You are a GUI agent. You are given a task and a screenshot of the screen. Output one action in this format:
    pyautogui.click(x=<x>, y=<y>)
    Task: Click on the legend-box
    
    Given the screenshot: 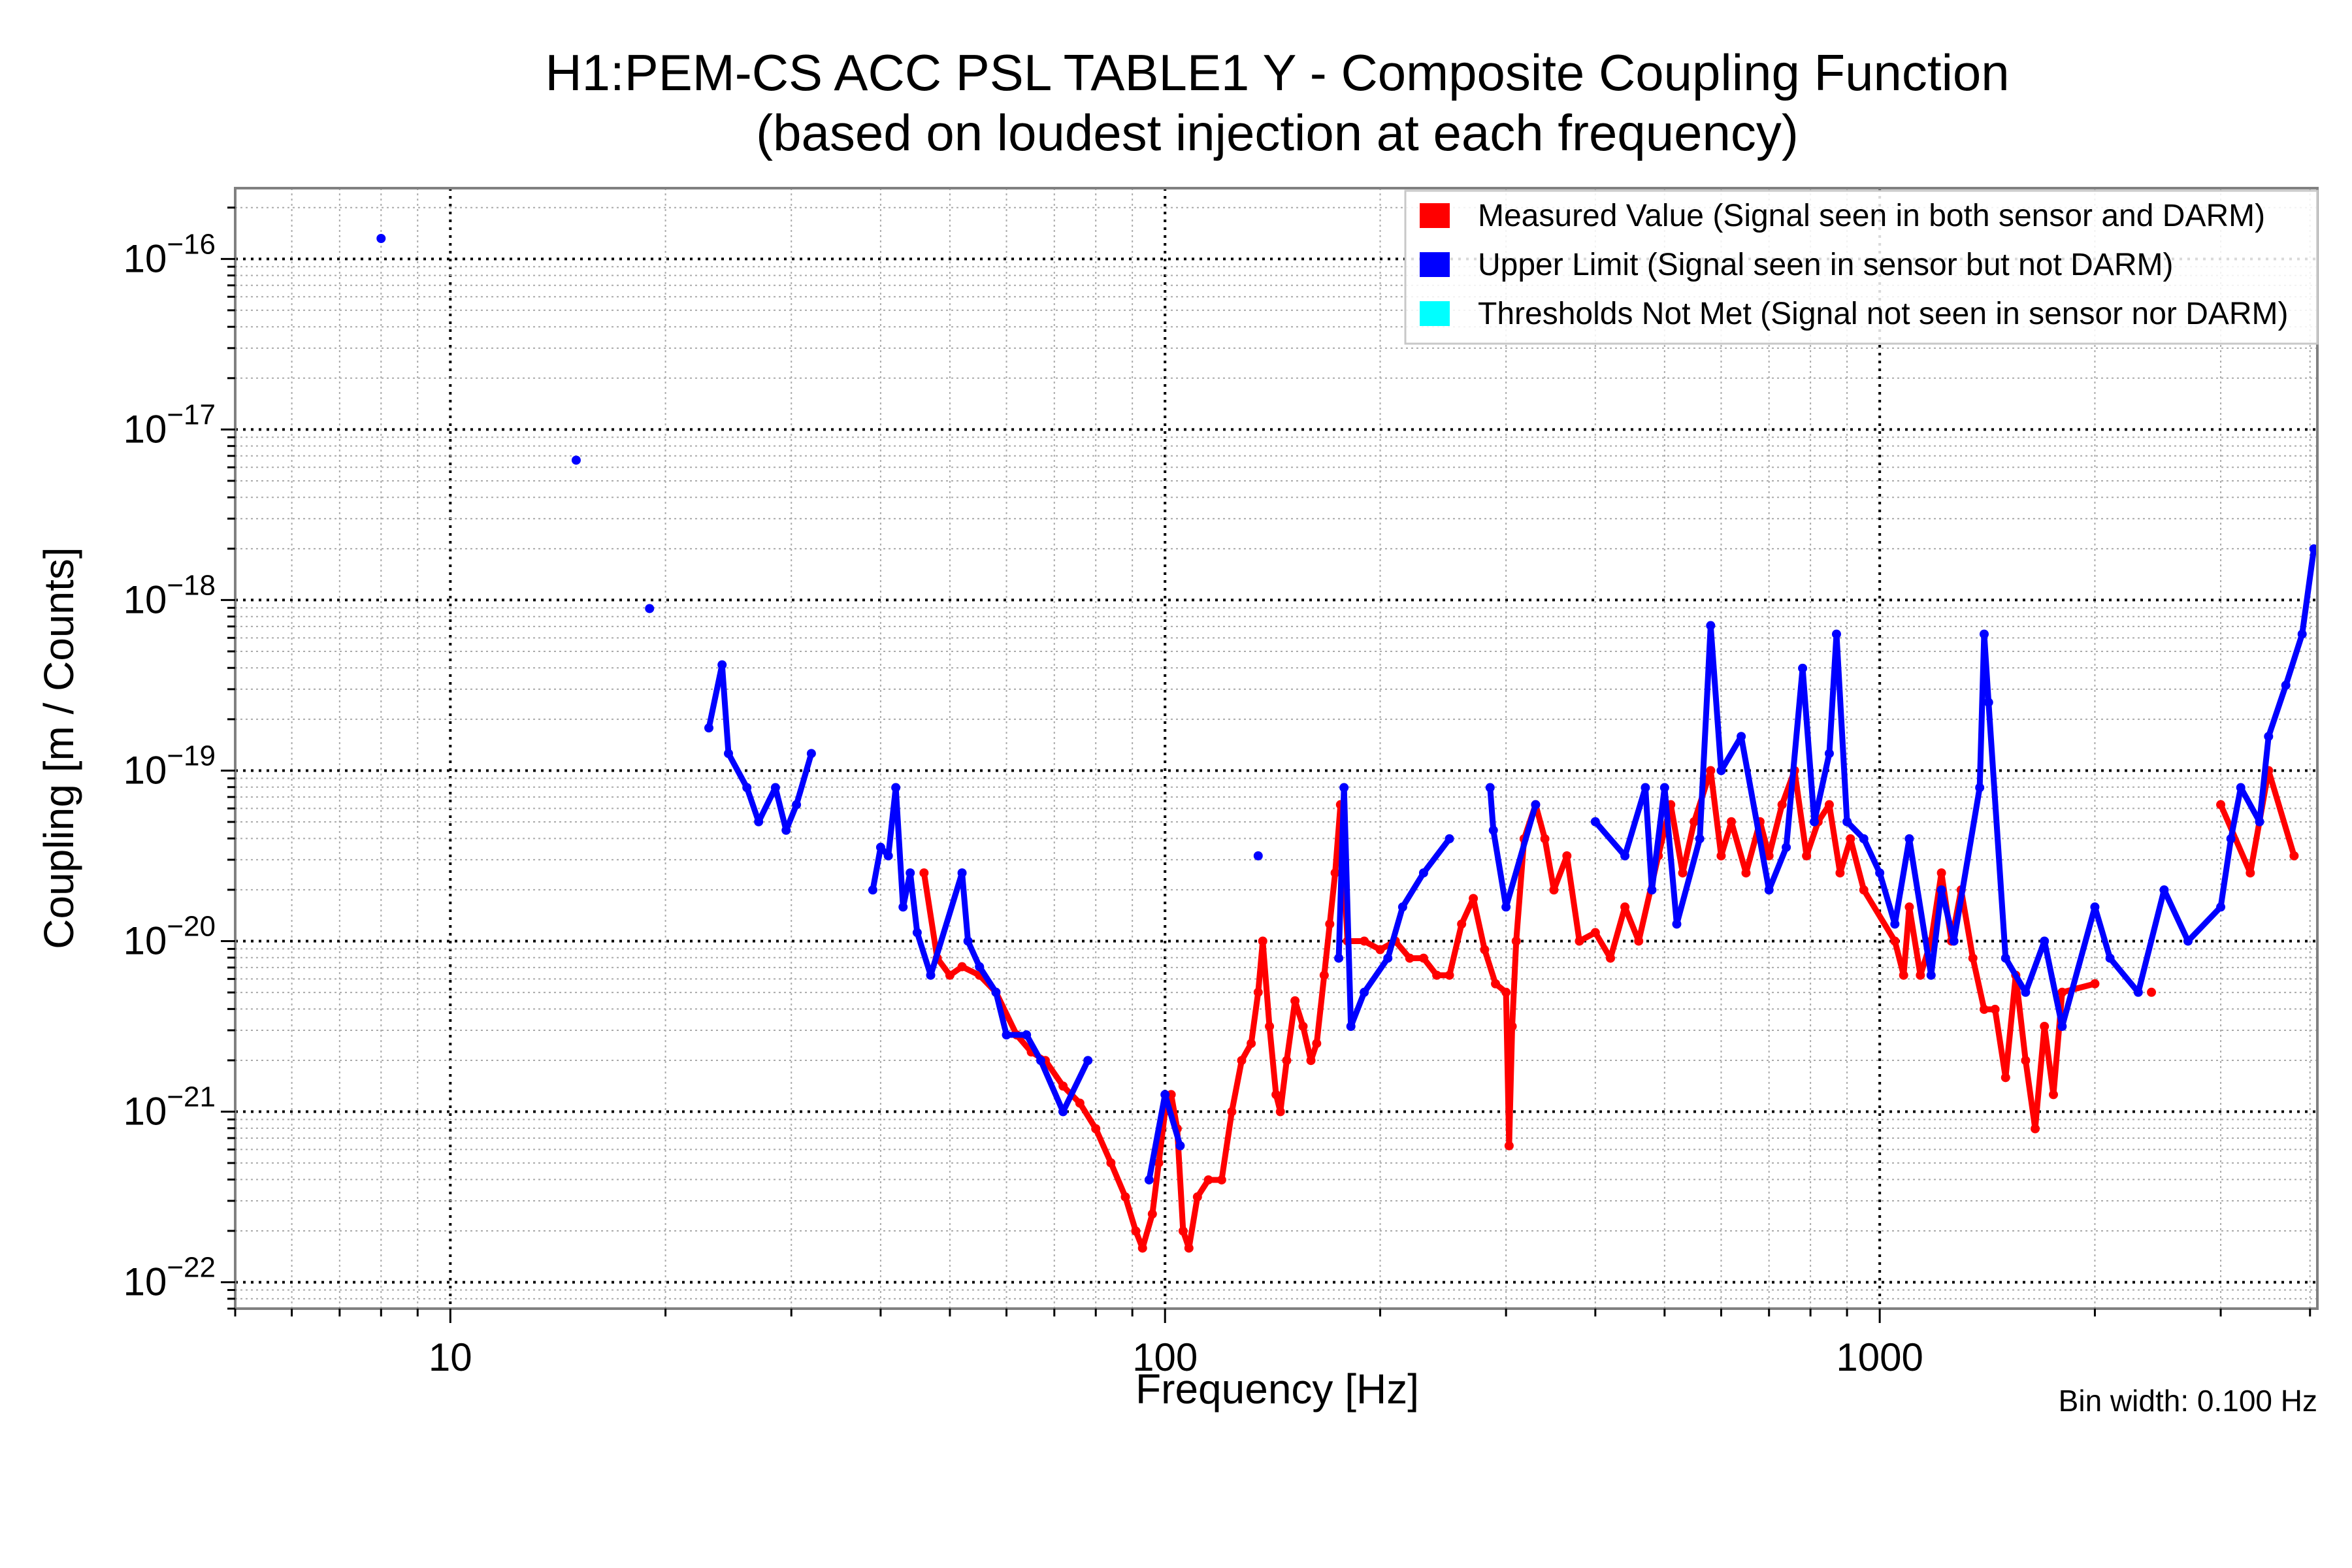 What is the action you would take?
    pyautogui.click(x=1861, y=267)
    